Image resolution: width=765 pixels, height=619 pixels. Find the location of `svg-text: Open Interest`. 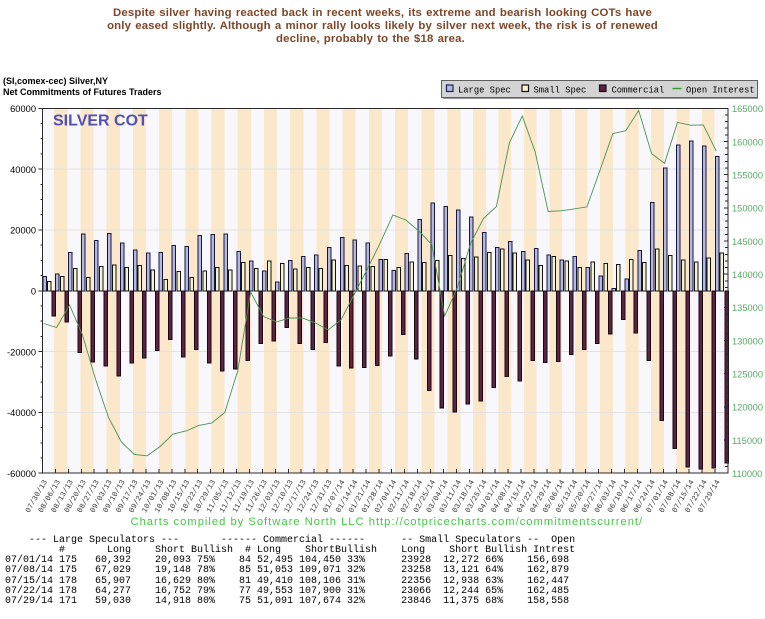

svg-text: Open Interest is located at coordinates (720, 91).